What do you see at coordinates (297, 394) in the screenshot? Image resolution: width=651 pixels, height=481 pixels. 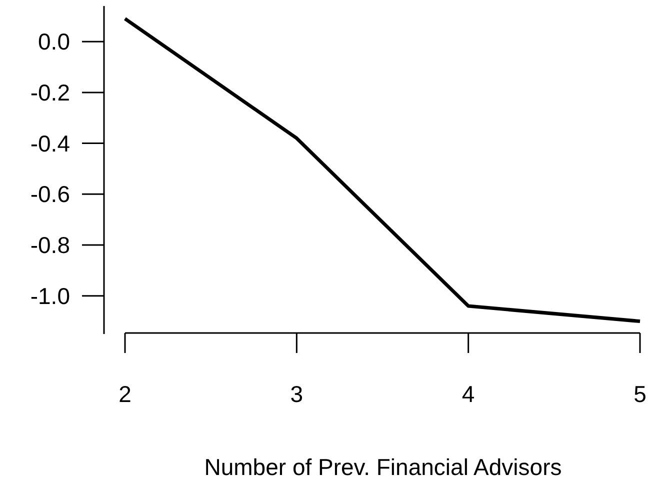 I see `x-tick-label: 3` at bounding box center [297, 394].